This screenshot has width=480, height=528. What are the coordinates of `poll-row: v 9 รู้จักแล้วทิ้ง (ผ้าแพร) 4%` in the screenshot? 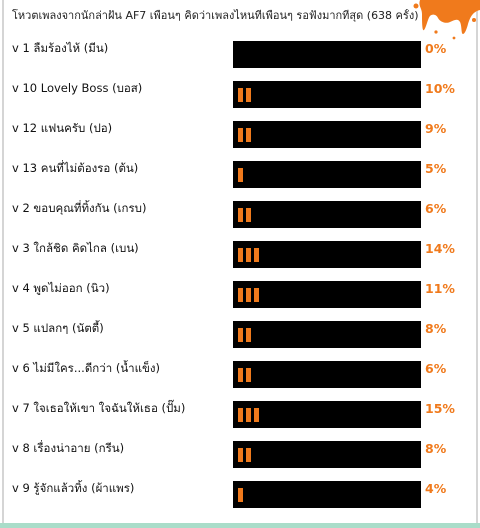 It's located at (240, 488).